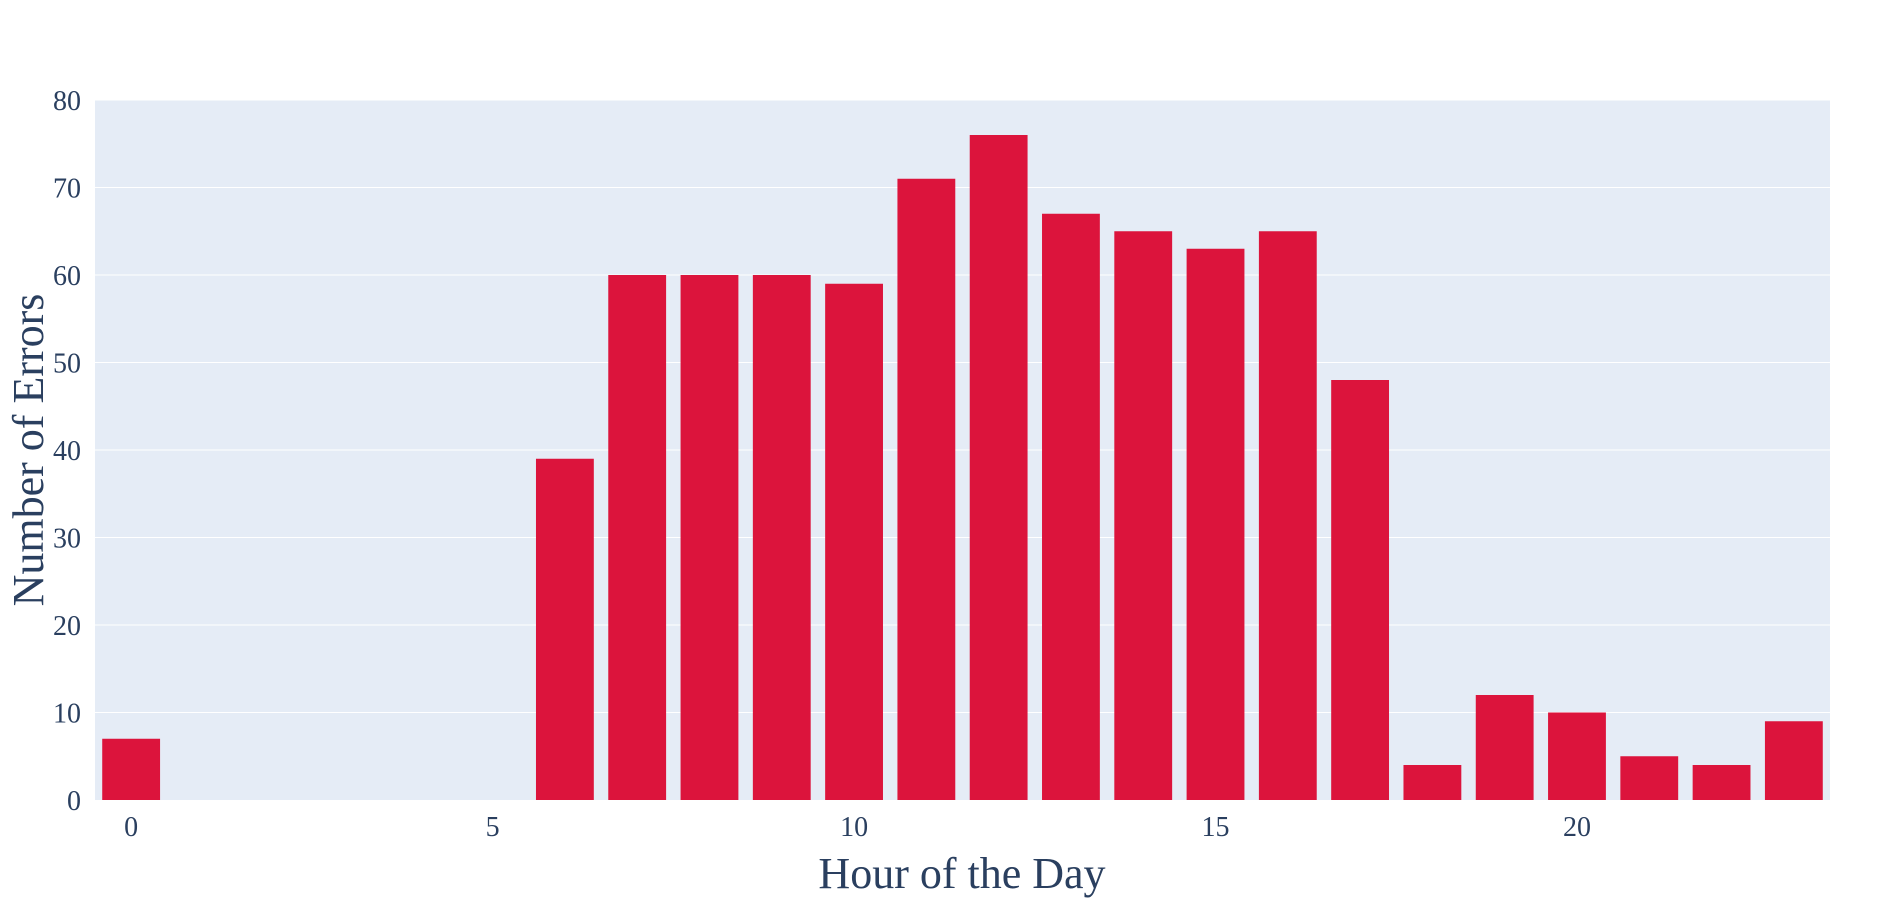 The image size is (1904, 899). What do you see at coordinates (28, 450) in the screenshot?
I see `y-axis-title: Number of Errors` at bounding box center [28, 450].